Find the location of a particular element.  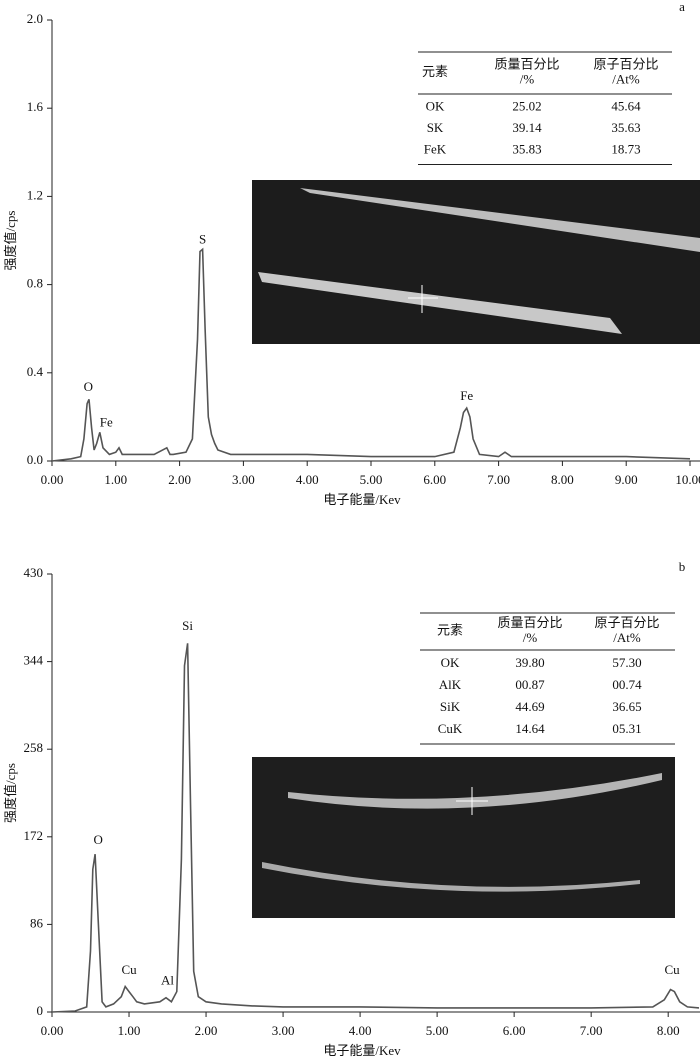

y-tick-label: 1.6 is located at coordinates (35, 106).